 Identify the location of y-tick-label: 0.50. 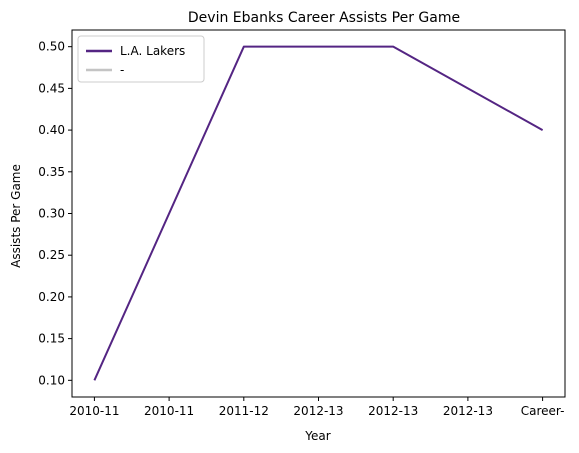
(51, 47).